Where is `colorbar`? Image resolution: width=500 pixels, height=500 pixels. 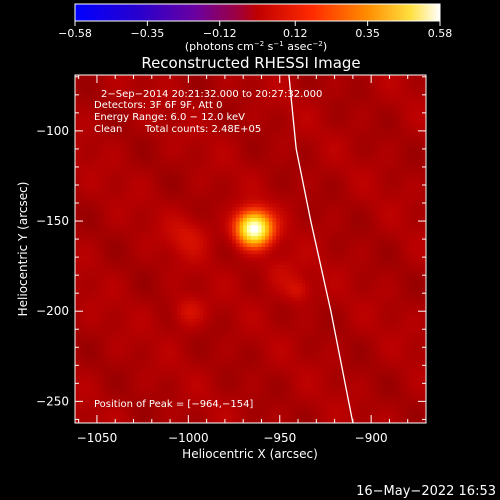 colorbar is located at coordinates (257, 12).